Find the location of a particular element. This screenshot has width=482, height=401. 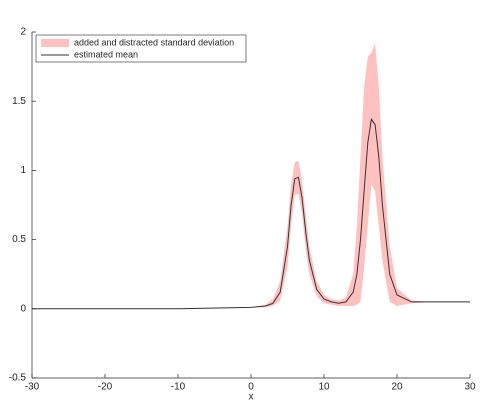

x-tick-label: -10 is located at coordinates (178, 387).